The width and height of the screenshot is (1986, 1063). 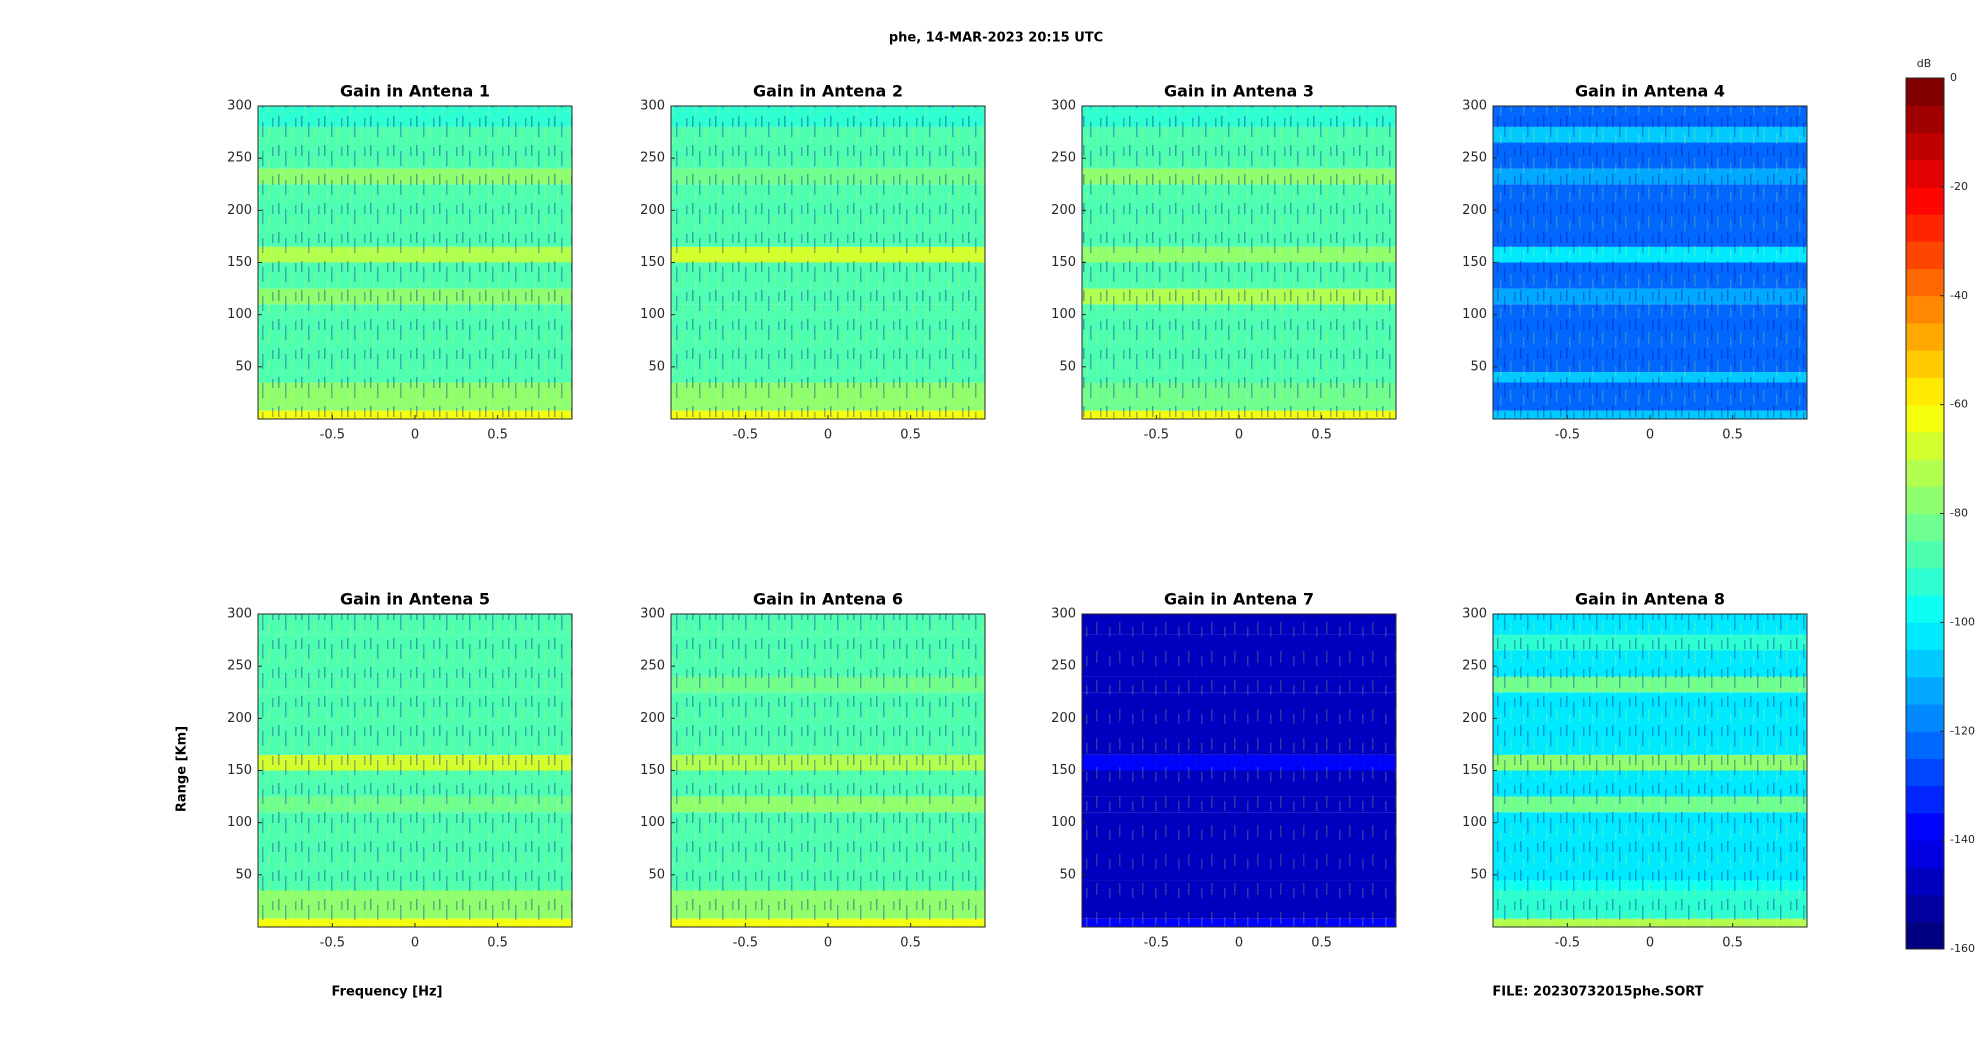 I want to click on colorbar-tick-label: -40, so click(x=1959, y=295).